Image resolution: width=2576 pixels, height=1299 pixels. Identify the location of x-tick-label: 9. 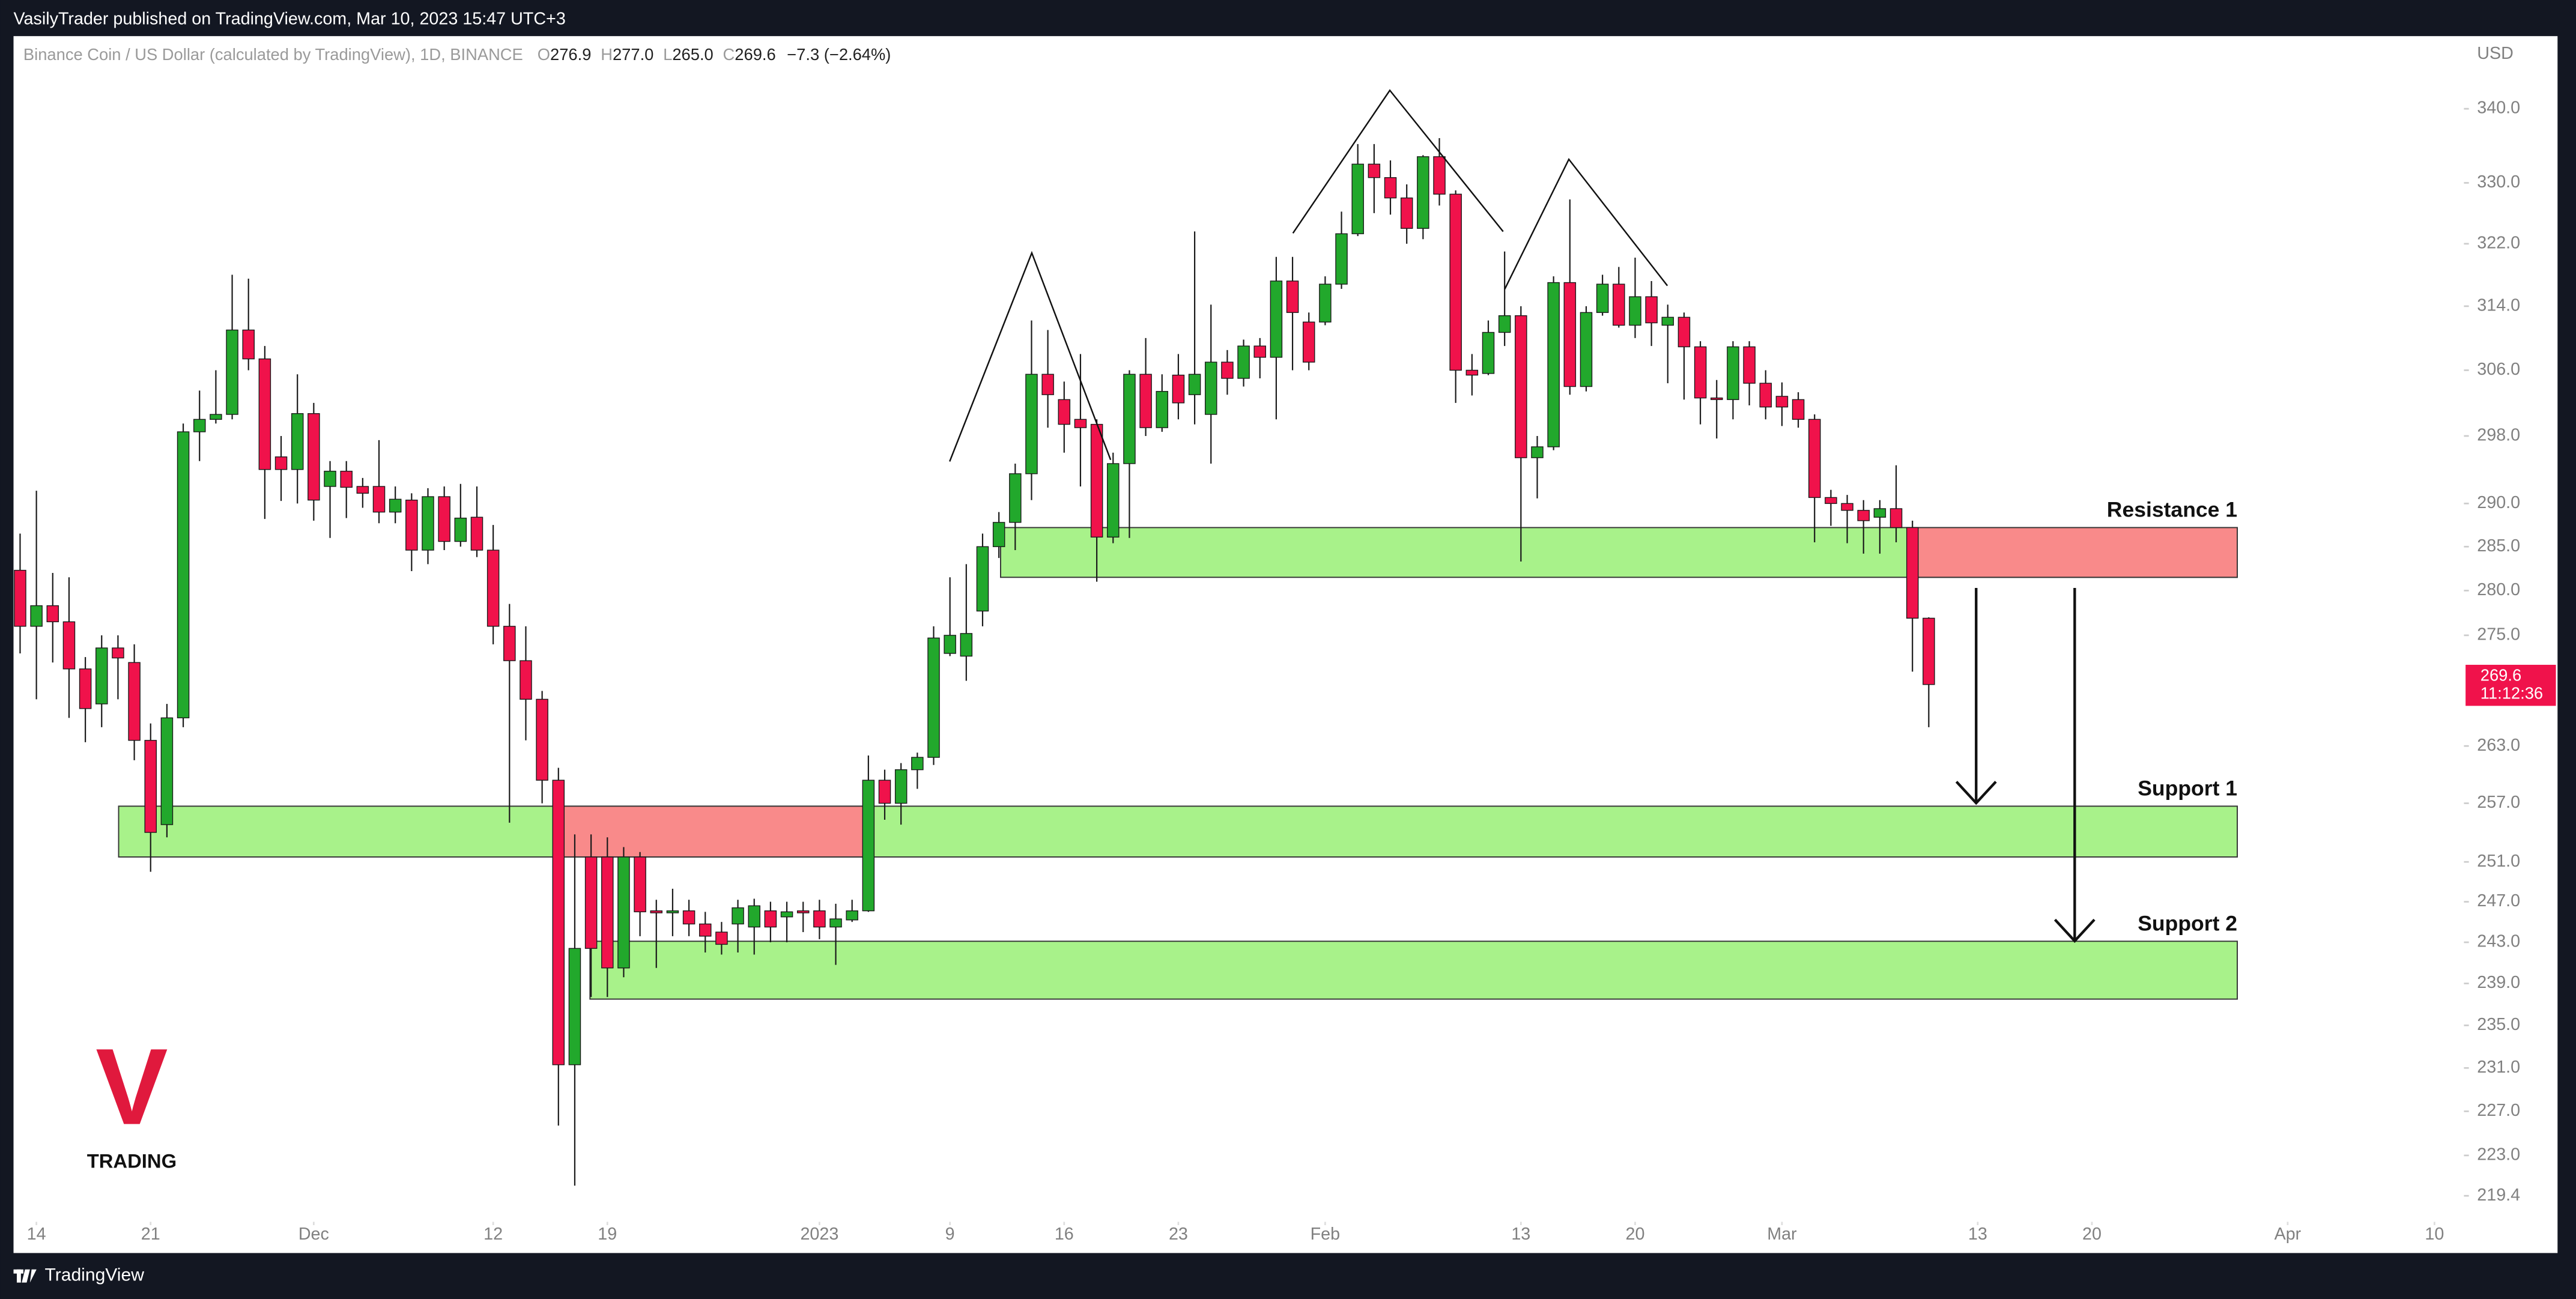
(950, 1234).